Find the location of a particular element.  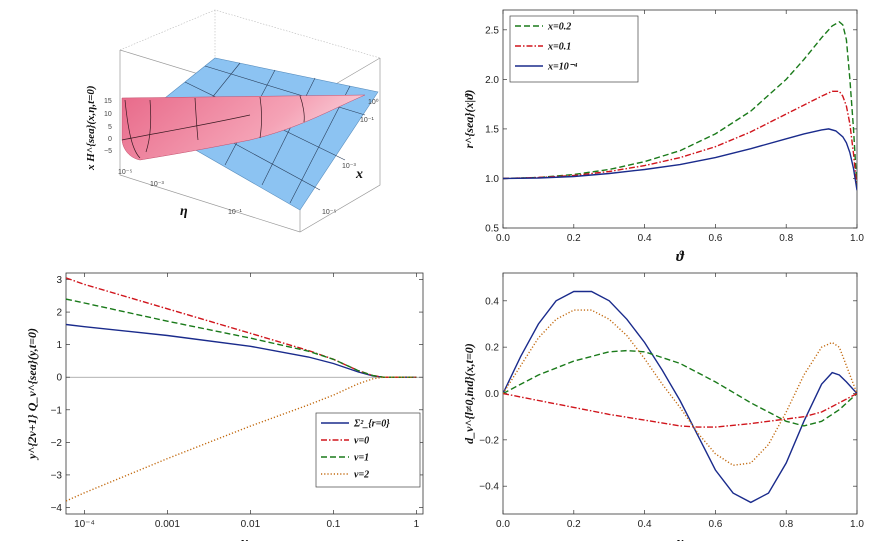

z-tick: 15 is located at coordinates (108, 101).